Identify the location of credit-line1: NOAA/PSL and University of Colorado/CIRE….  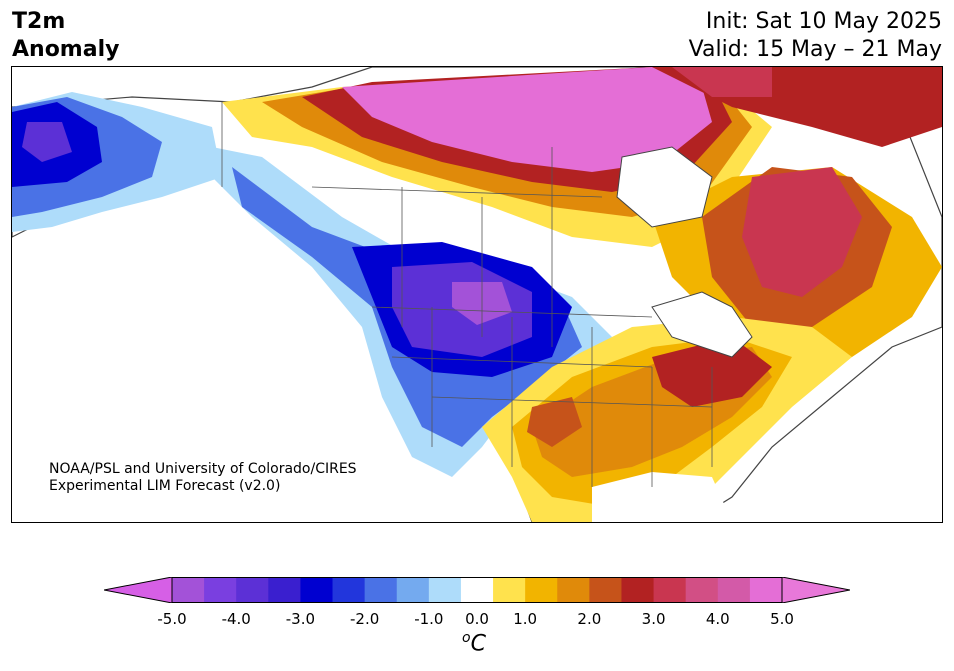
(203, 469).